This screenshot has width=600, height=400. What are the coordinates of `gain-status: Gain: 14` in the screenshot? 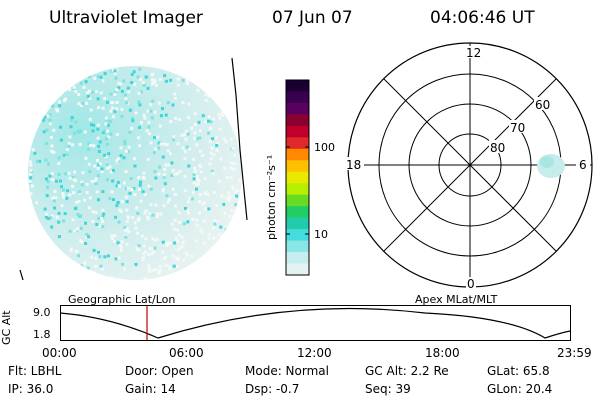 It's located at (150, 389).